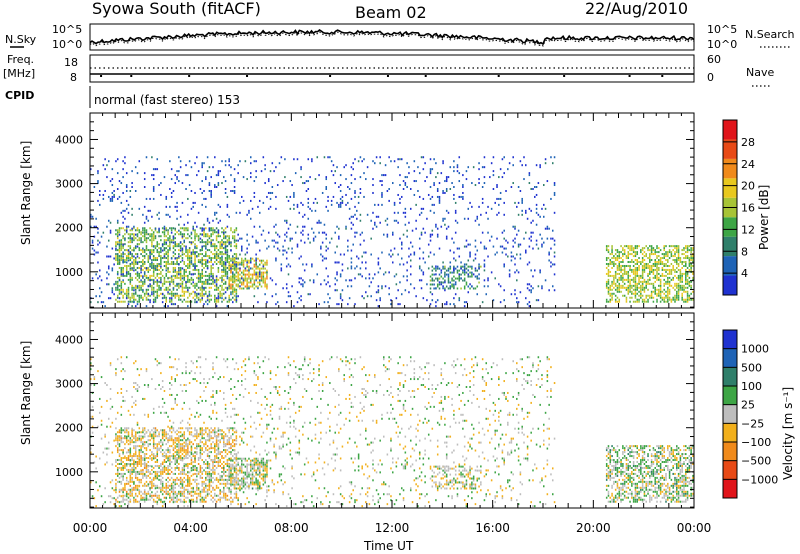 This screenshot has height=554, width=800. What do you see at coordinates (669, 258) in the screenshot?
I see `cell-2091` at bounding box center [669, 258].